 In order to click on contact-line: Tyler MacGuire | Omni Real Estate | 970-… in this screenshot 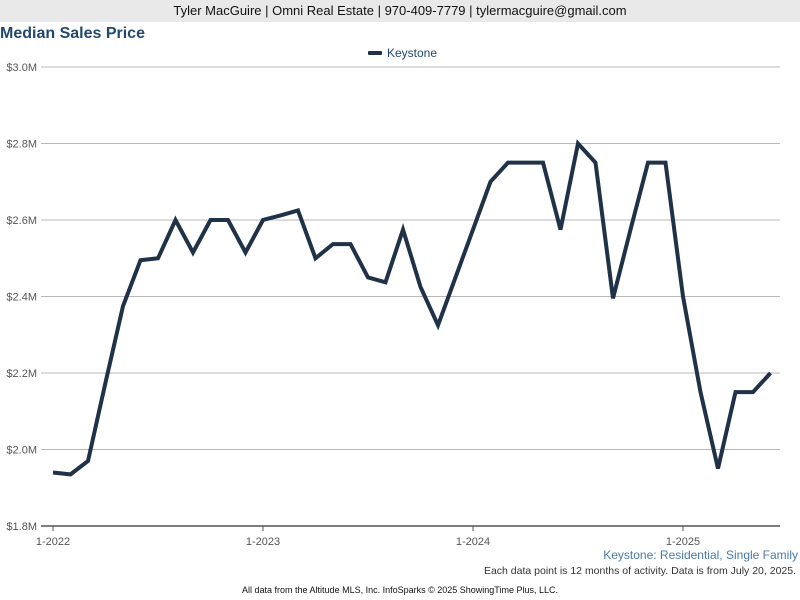, I will do `click(400, 10)`.